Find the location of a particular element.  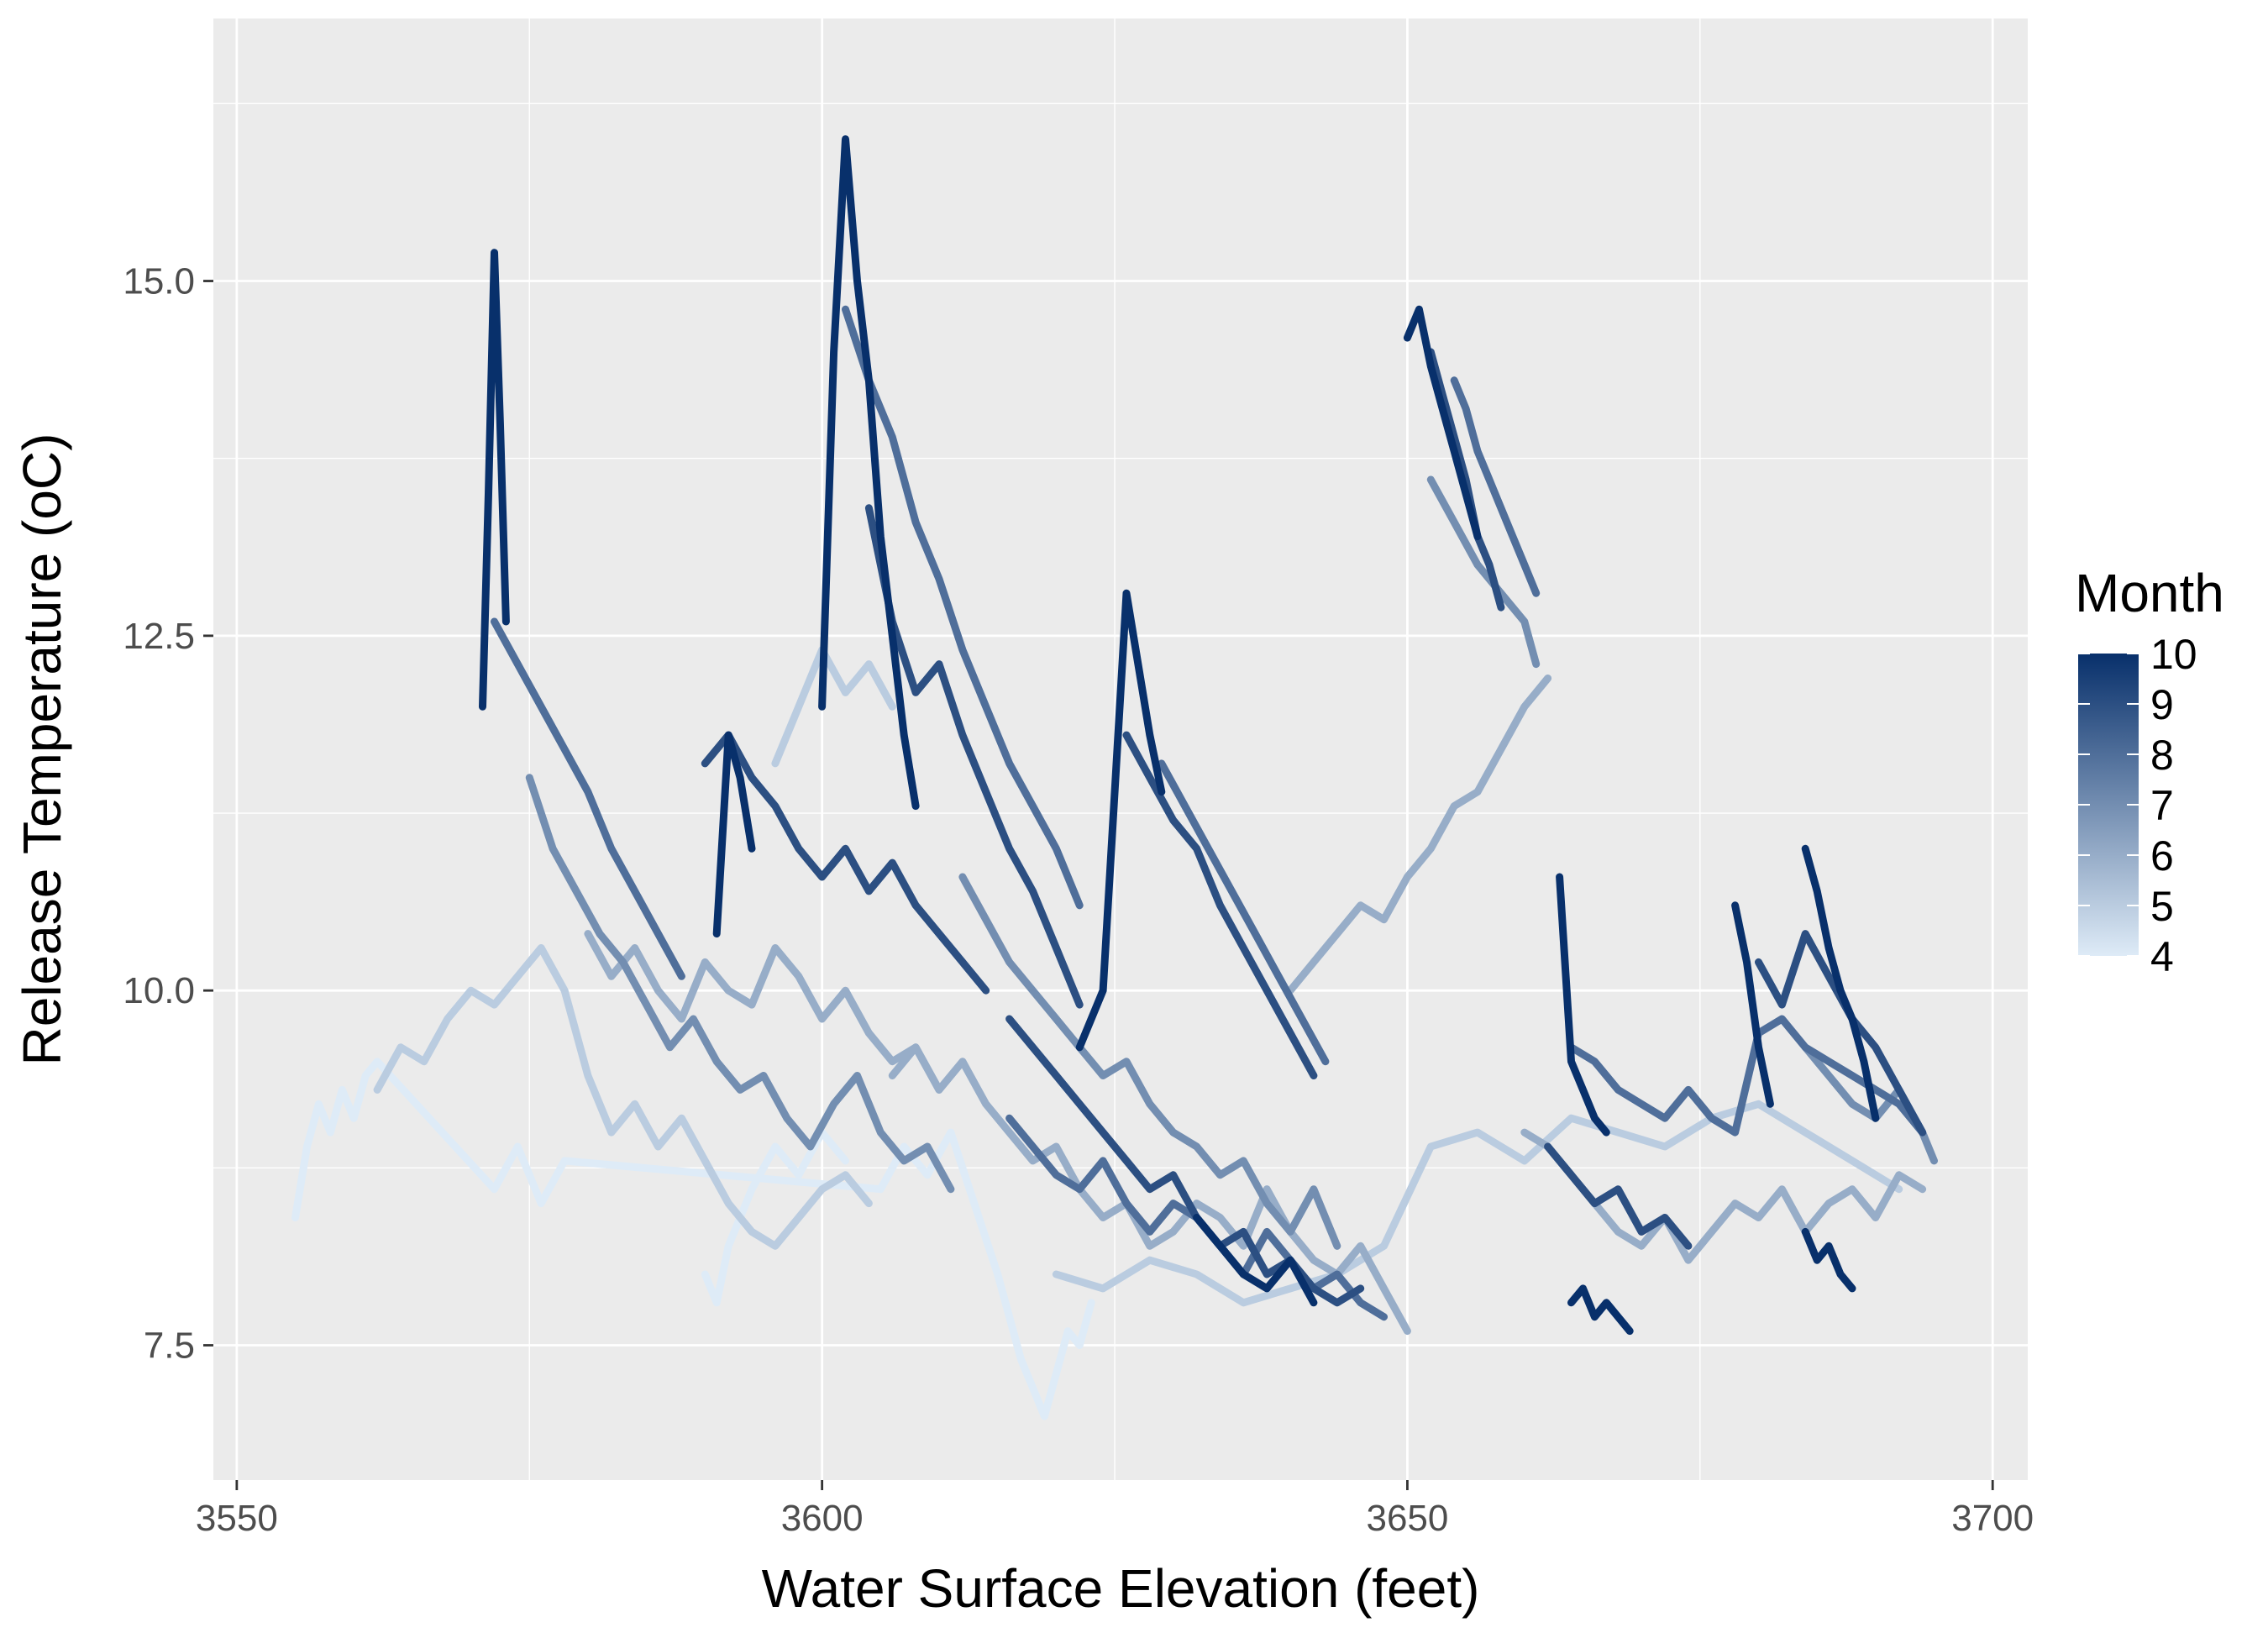

x-tick-label: 3700 is located at coordinates (1992, 1518).